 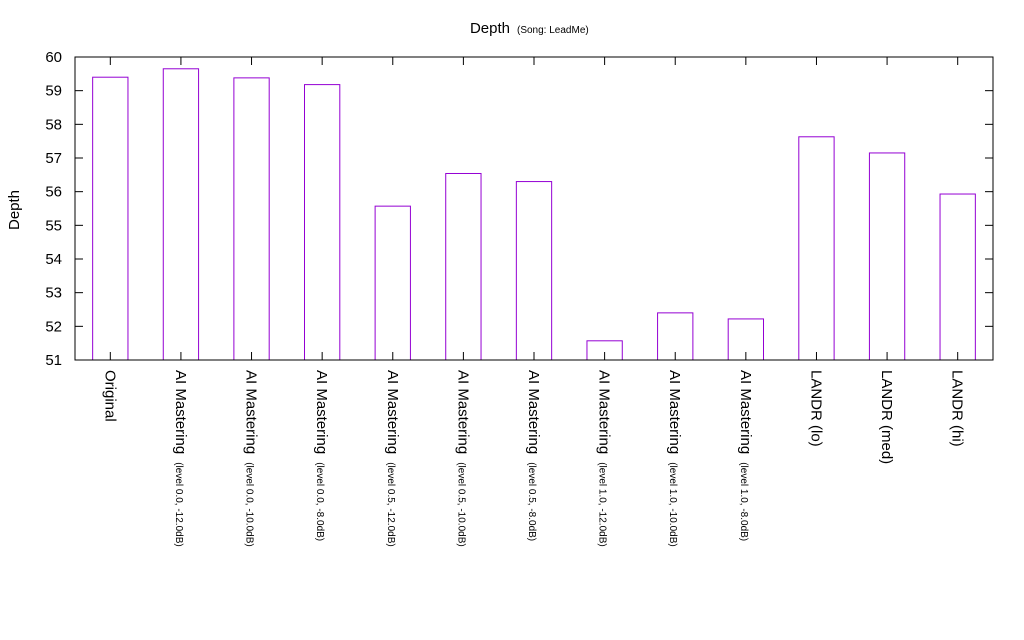 I want to click on y-tick-label: 58, so click(x=53, y=124).